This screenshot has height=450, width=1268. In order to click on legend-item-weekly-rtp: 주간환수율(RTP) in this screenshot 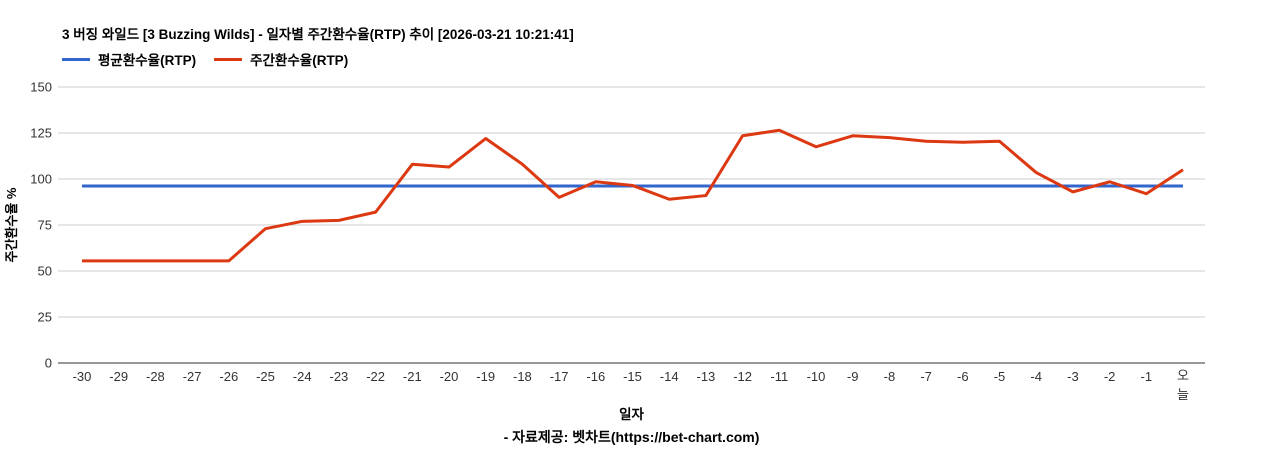, I will do `click(281, 59)`.